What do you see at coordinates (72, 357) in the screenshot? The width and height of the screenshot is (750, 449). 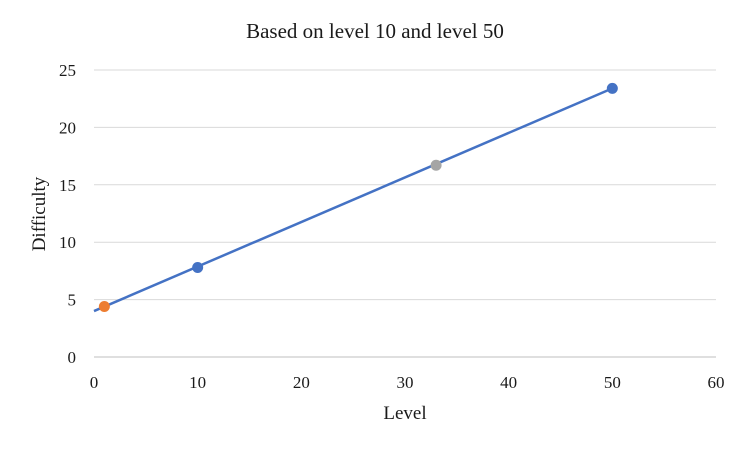 I see `y-tick-label: 0` at bounding box center [72, 357].